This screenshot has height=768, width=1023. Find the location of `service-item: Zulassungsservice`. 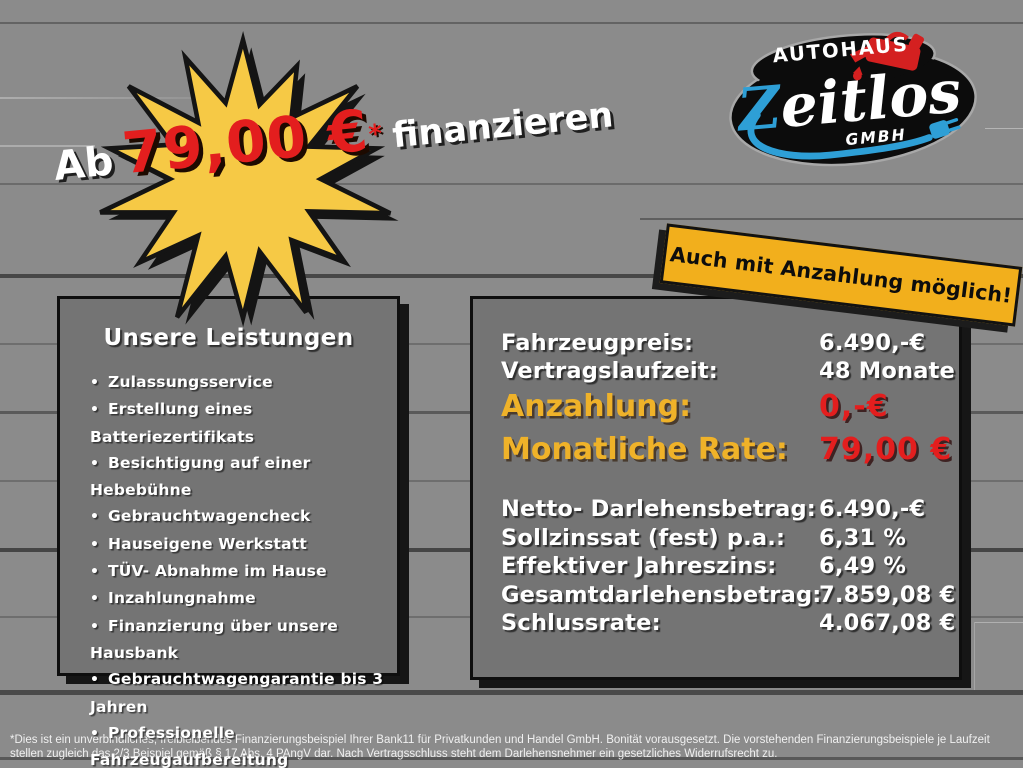

service-item: Zulassungsservice is located at coordinates (240, 382).